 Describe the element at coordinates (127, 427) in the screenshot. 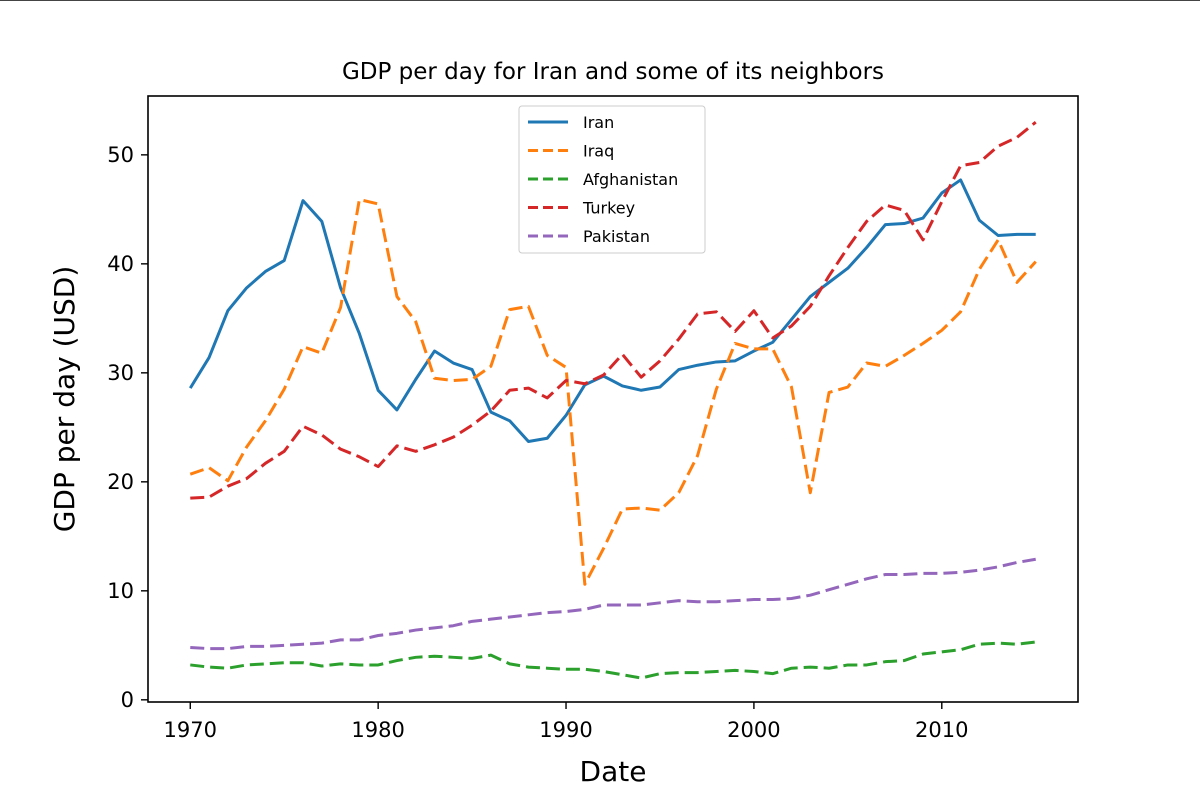

I see `y-axis-ticks: 0 10 20 30 40 50` at that location.